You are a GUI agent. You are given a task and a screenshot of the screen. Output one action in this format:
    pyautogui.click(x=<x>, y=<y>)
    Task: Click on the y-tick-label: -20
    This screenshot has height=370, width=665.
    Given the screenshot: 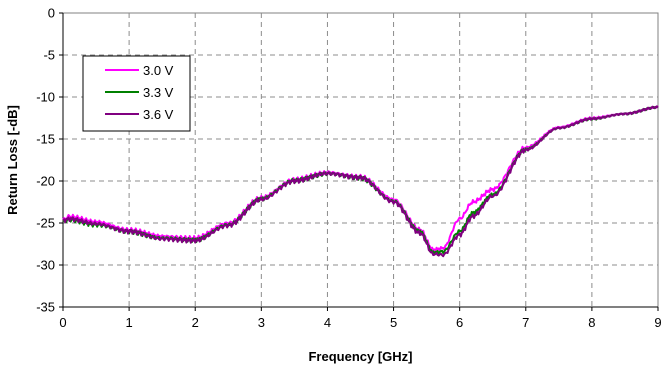 What is the action you would take?
    pyautogui.click(x=45, y=181)
    